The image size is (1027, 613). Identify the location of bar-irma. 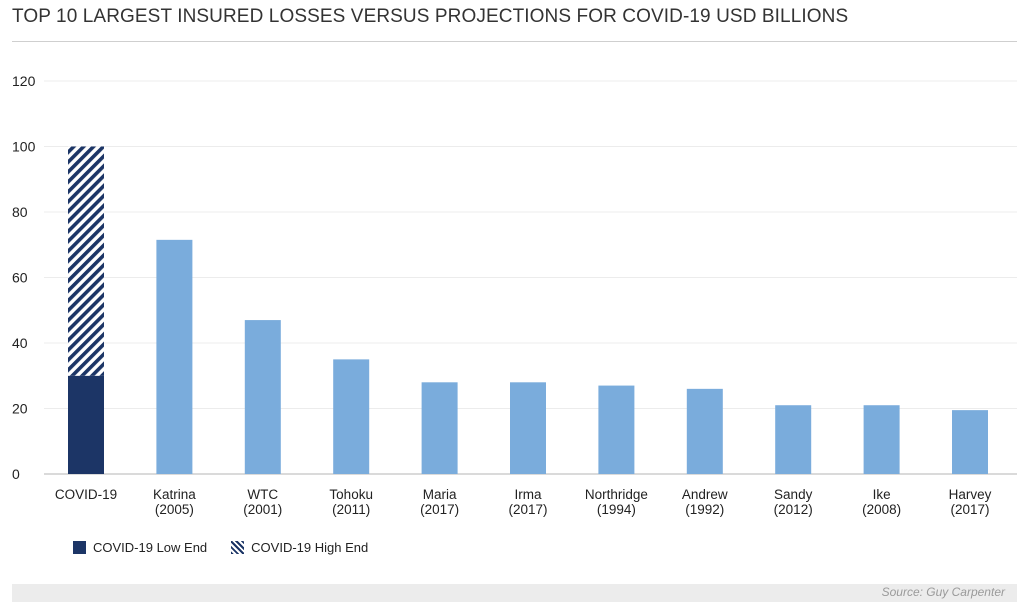
(528, 428).